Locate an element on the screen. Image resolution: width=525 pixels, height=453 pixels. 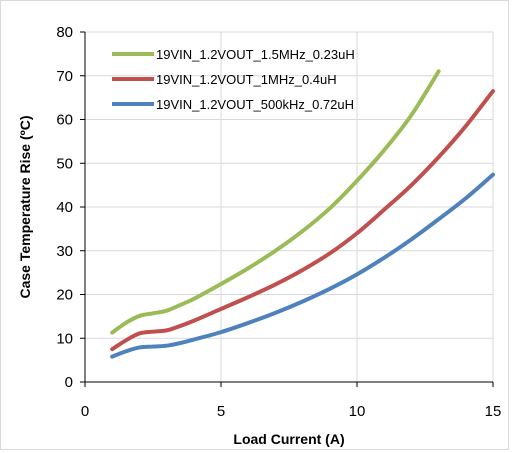
y-tick-label: 0 is located at coordinates (69, 382).